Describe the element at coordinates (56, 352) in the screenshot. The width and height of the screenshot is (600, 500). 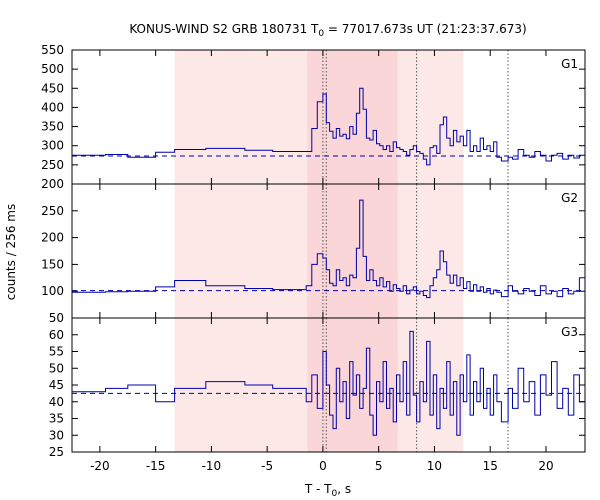
I see `y-tick-label: 55` at that location.